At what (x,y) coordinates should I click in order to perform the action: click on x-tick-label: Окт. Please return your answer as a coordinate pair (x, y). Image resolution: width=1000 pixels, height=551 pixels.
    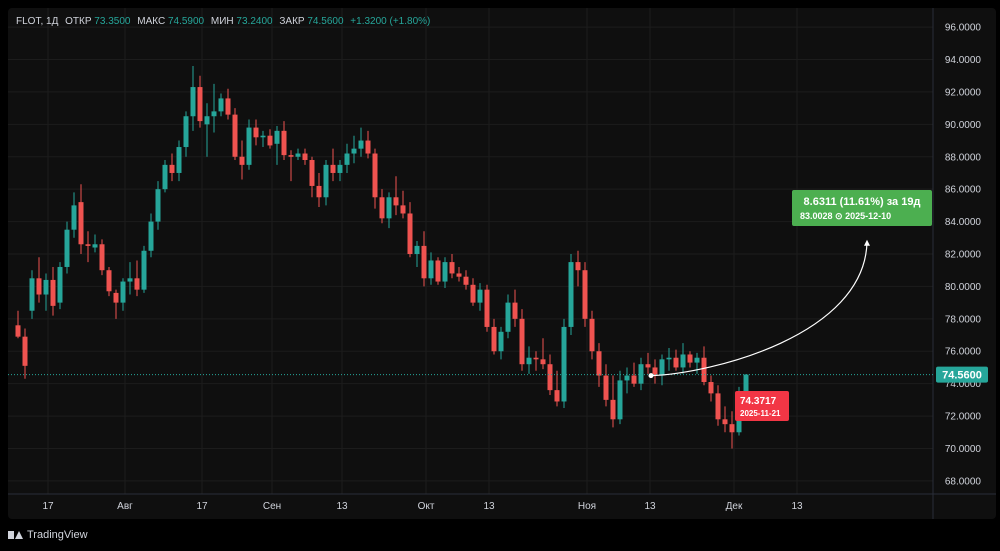
    Looking at the image, I should click on (426, 506).